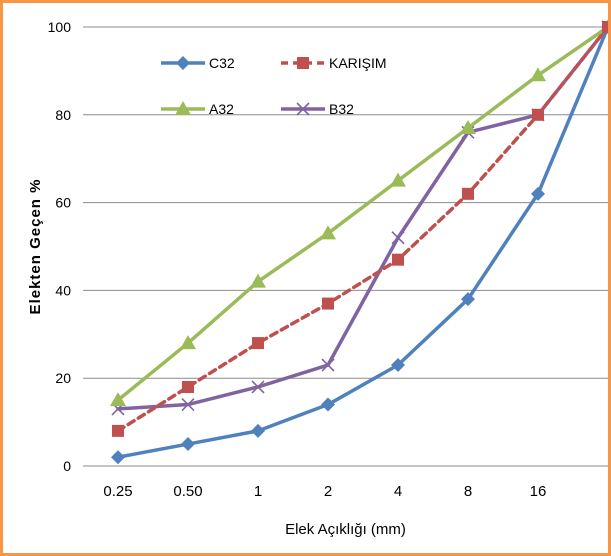  Describe the element at coordinates (67, 466) in the screenshot. I see `y-tick-label: 0` at that location.